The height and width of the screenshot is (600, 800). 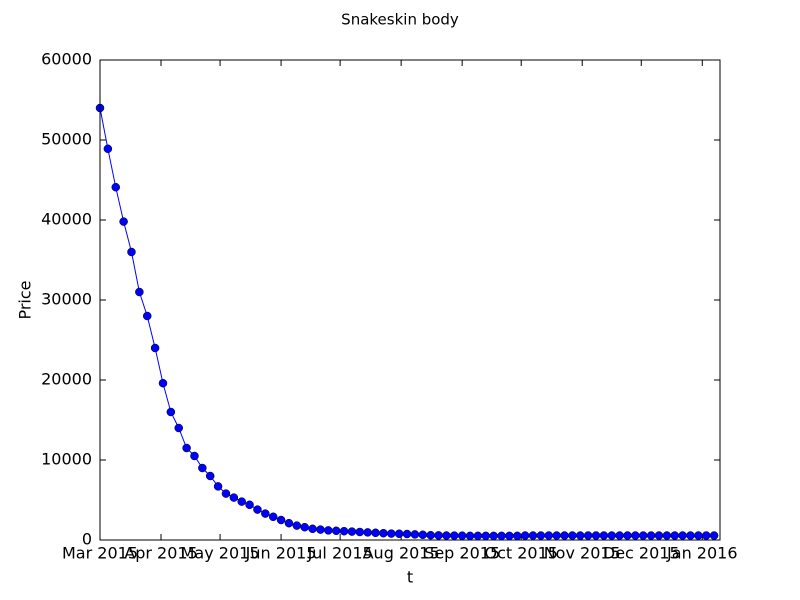 What do you see at coordinates (582, 553) in the screenshot?
I see `x-tick-label: Nov 2015` at bounding box center [582, 553].